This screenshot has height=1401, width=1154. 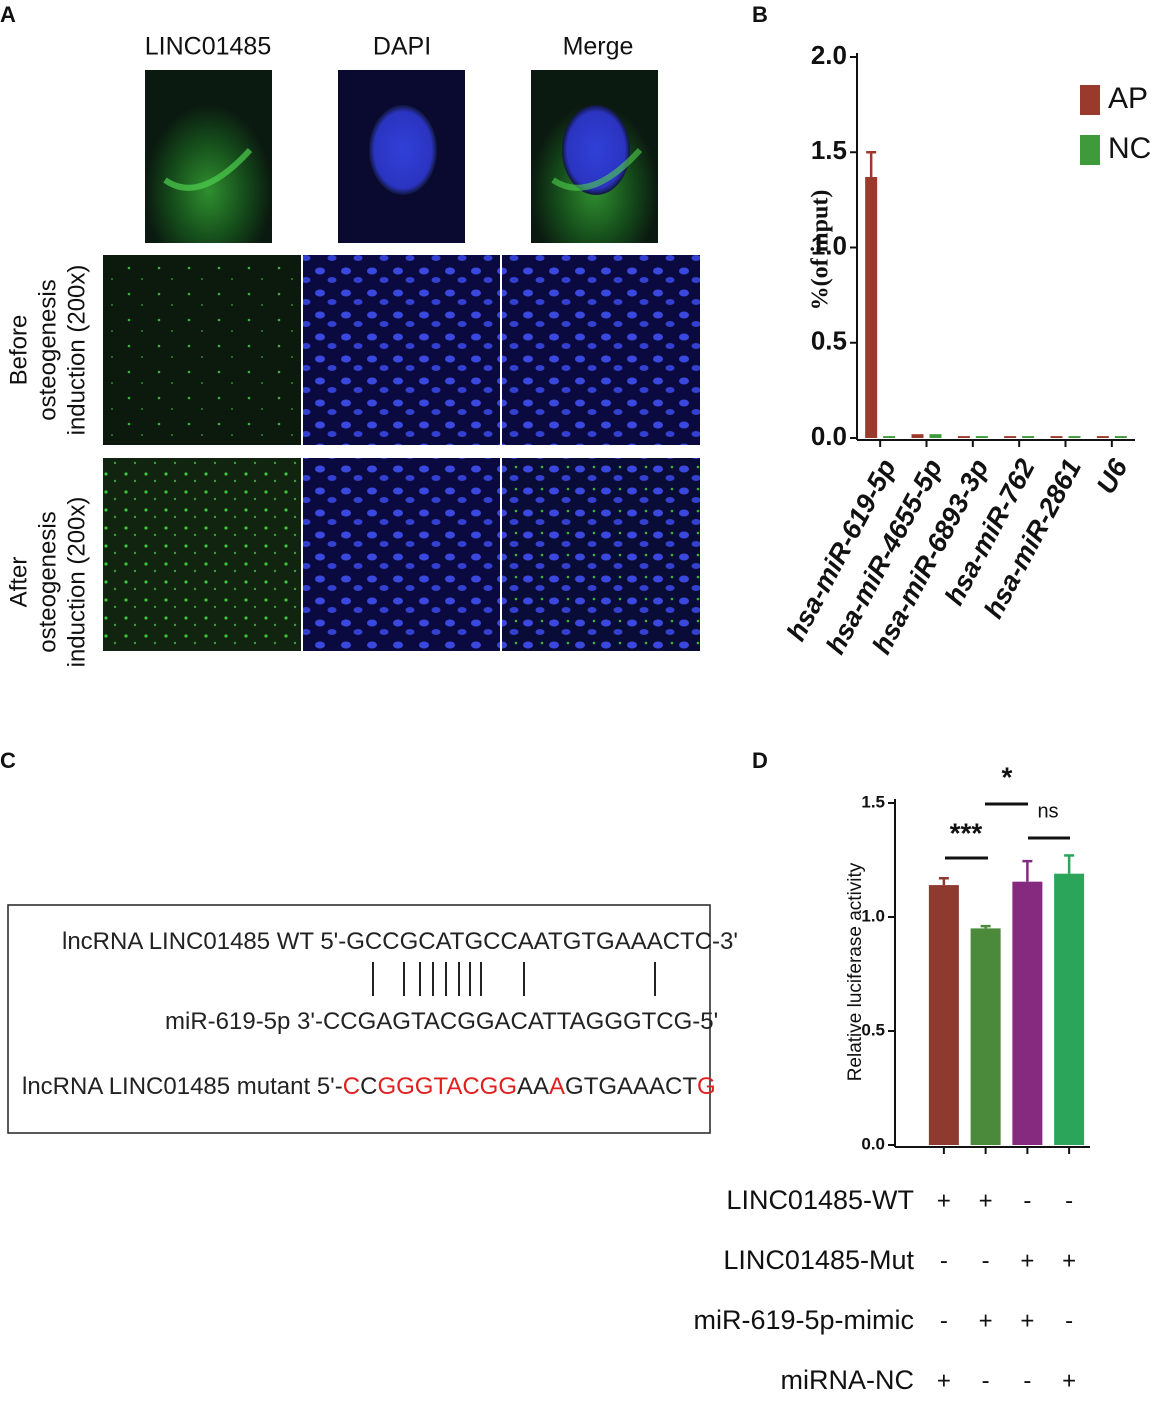 What do you see at coordinates (8, 760) in the screenshot?
I see `panel-label: C` at bounding box center [8, 760].